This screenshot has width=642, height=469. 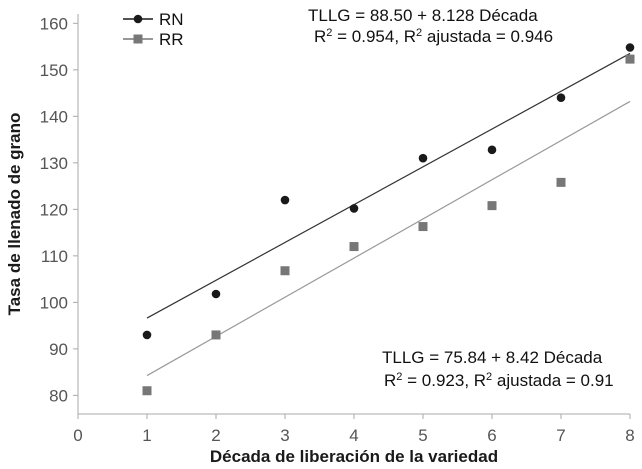 I want to click on x-tick-label: 2, so click(x=215, y=435).